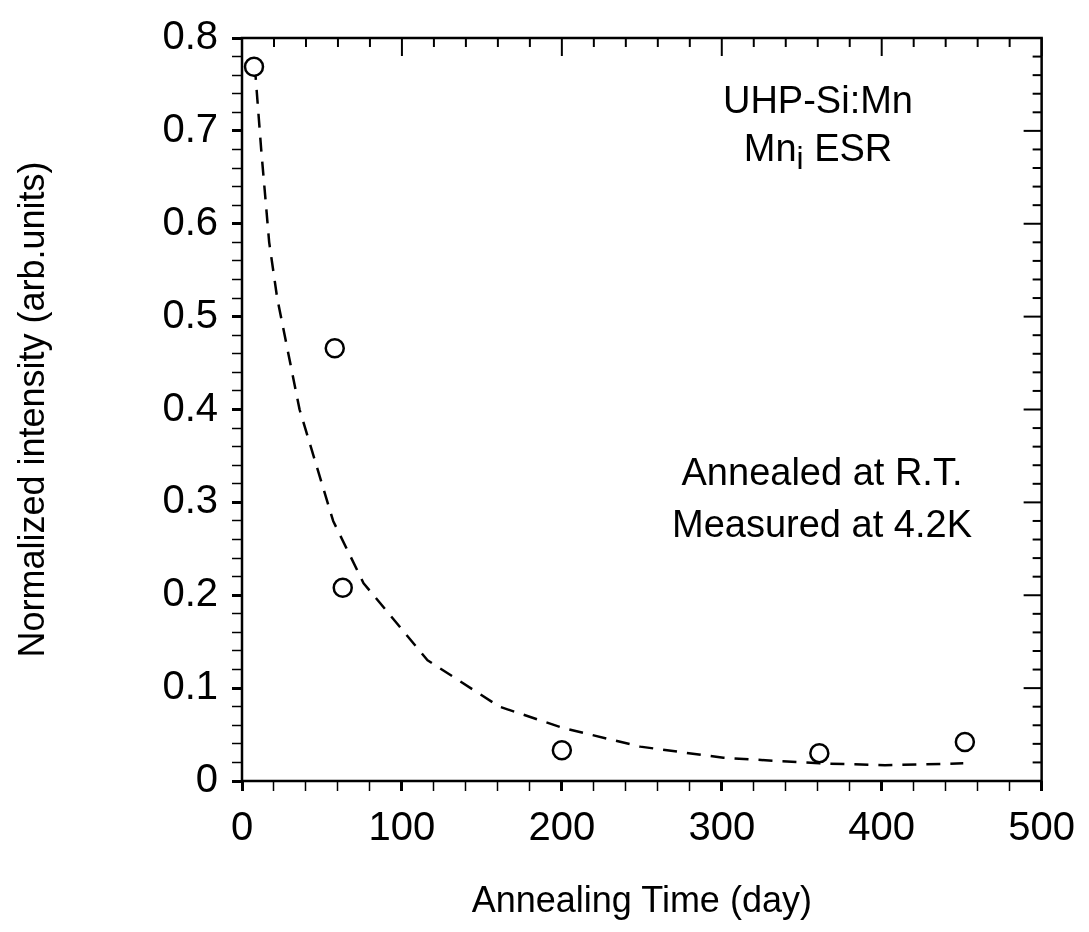  I want to click on x-tick-label: 500, so click(1042, 826).